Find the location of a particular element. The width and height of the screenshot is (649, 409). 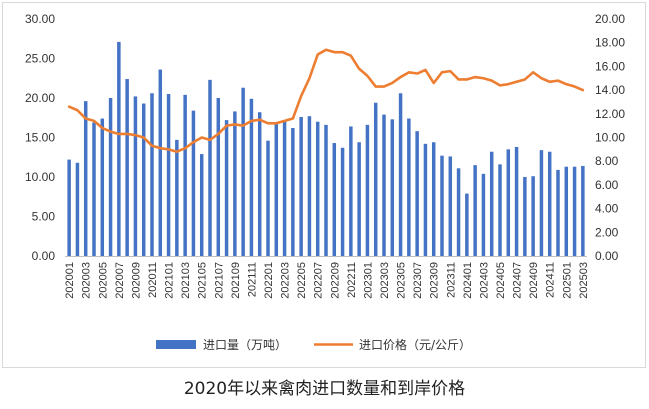

x-axis-tick-label: 202311 is located at coordinates (451, 280).